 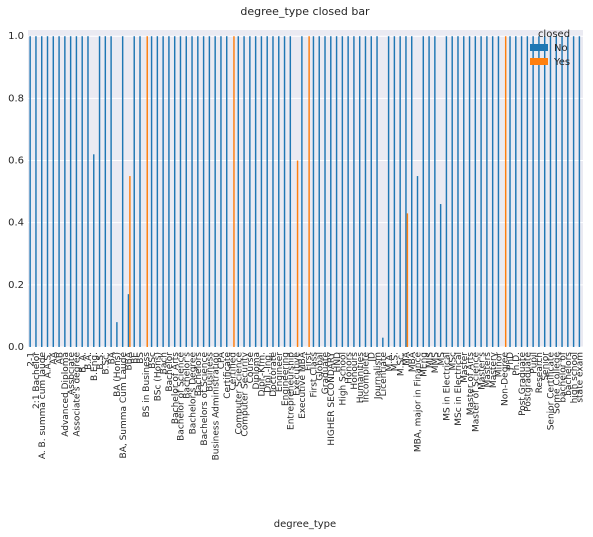 I want to click on x-tick-label: MSc, so click(x=453, y=361).